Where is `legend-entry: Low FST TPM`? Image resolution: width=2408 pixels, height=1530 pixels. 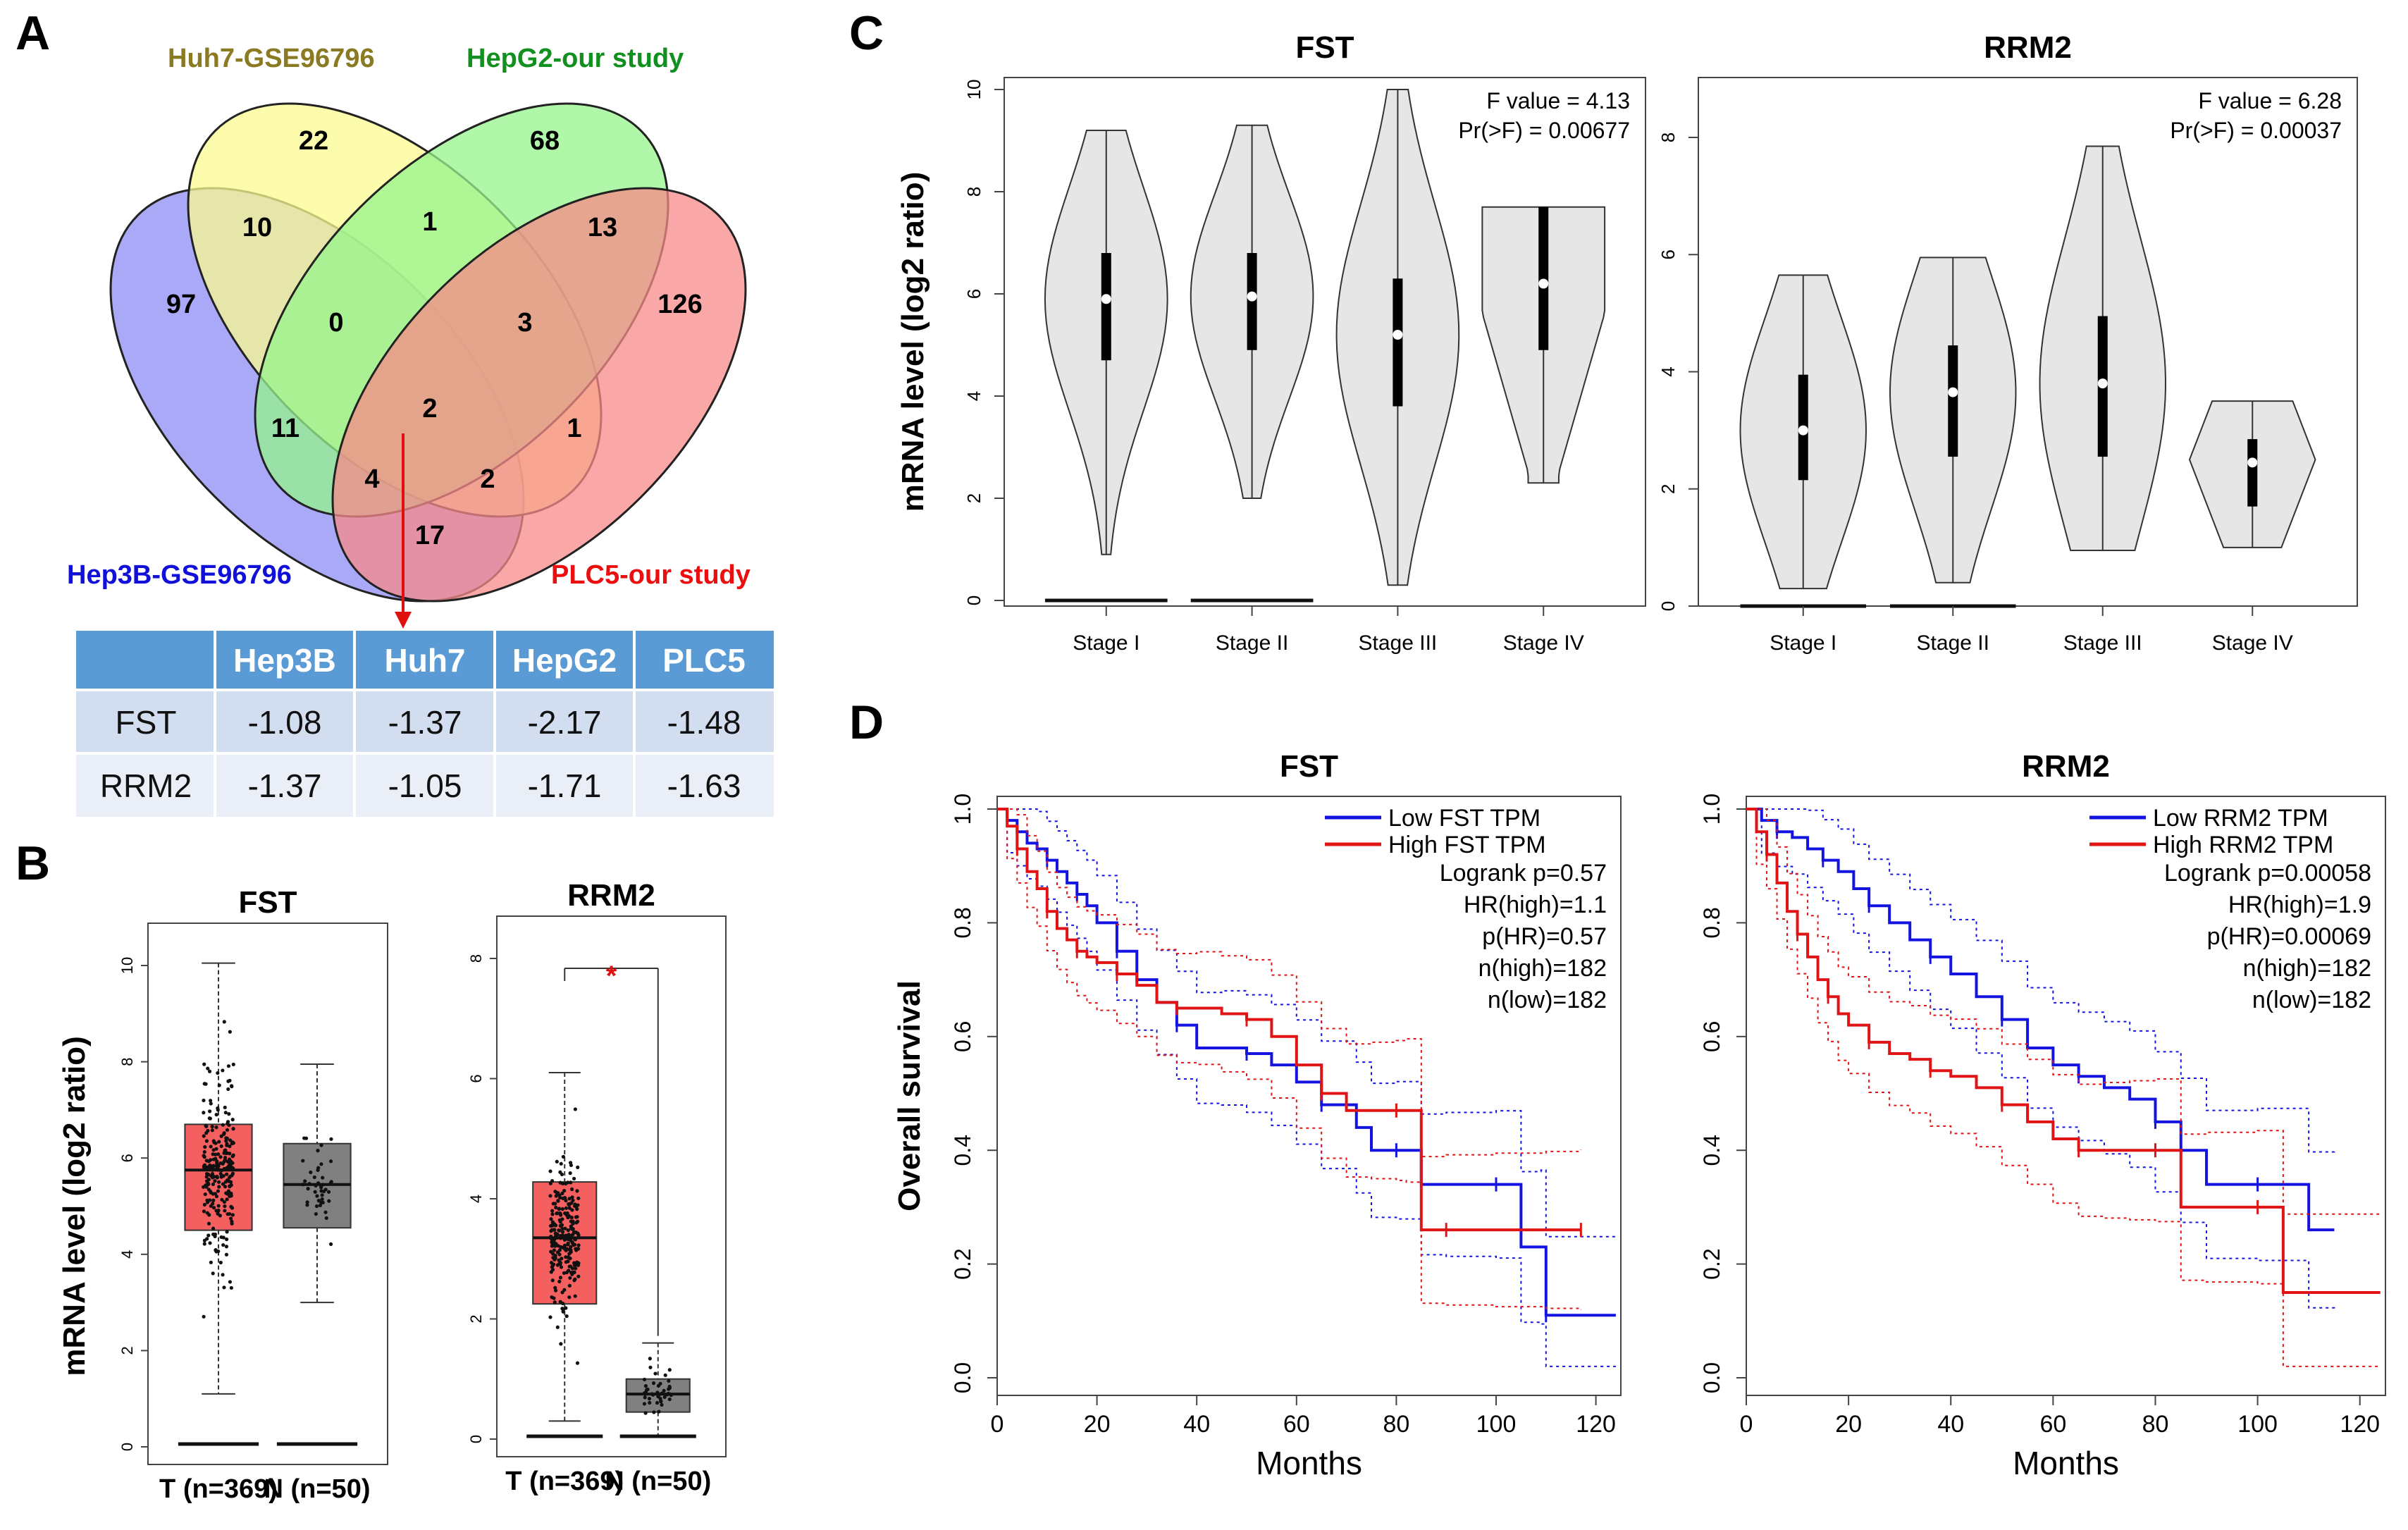 legend-entry: Low FST TPM is located at coordinates (1464, 819).